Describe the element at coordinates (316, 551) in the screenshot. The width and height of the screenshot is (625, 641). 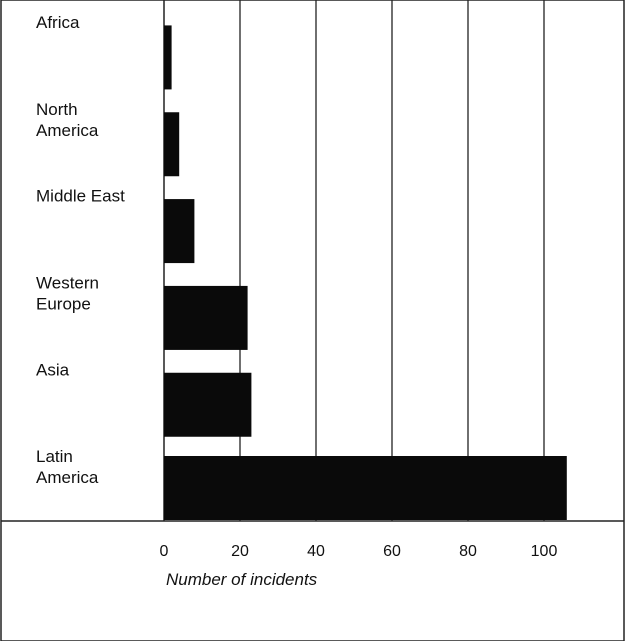
I see `x-tick-label-40: 40` at that location.